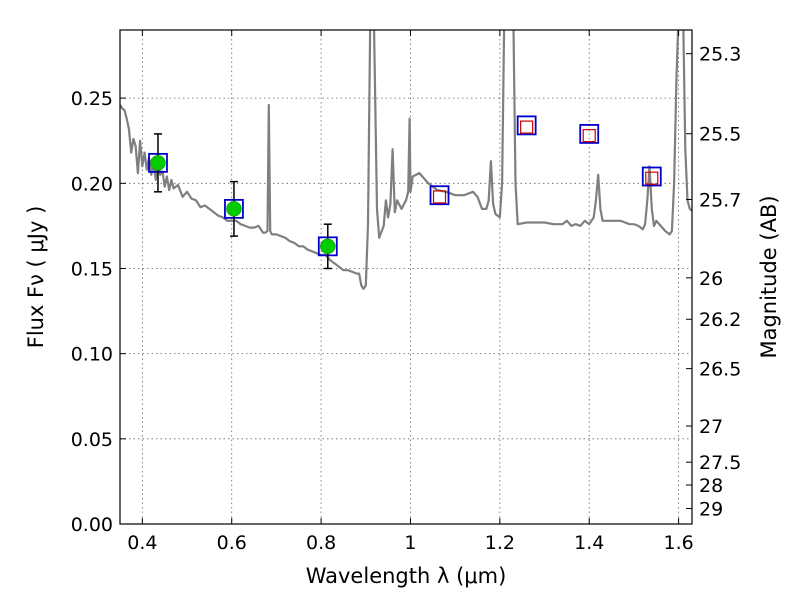 Image resolution: width=800 pixels, height=600 pixels. What do you see at coordinates (92, 355) in the screenshot?
I see `y-tick-label: 0.10` at bounding box center [92, 355].